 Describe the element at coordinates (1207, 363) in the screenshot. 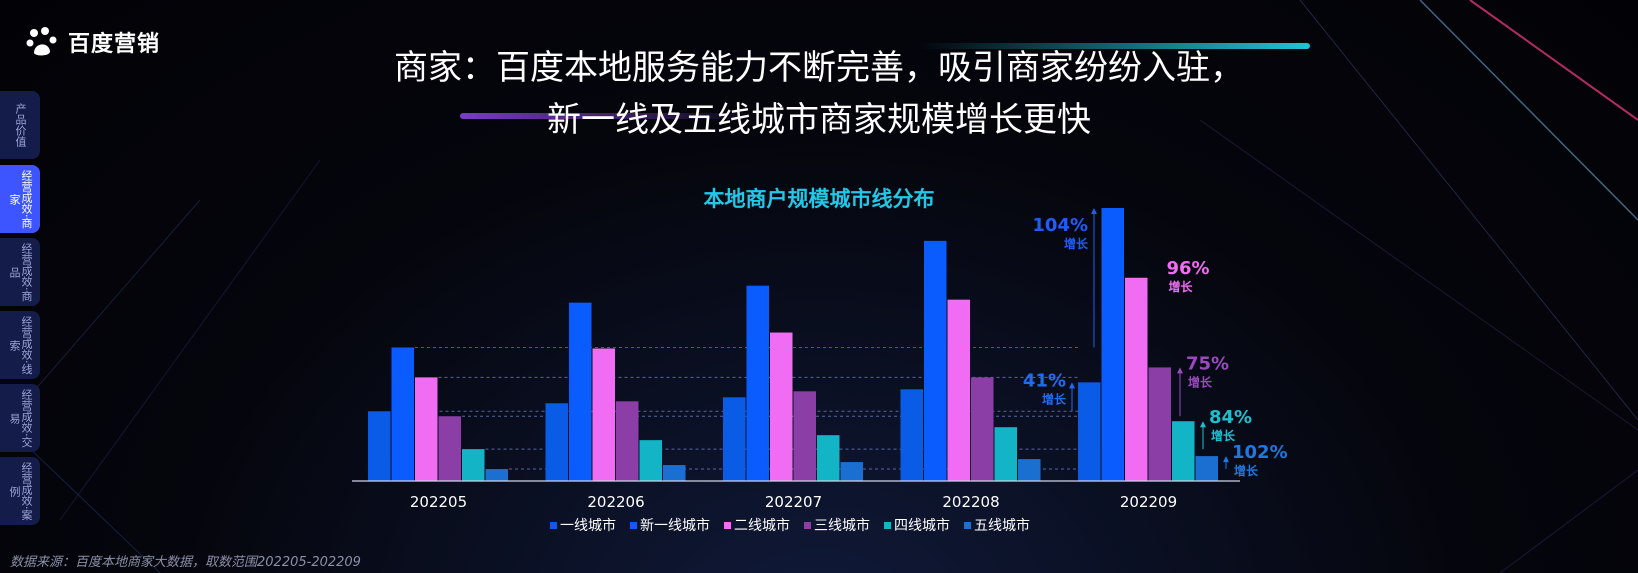

I see `growth-percent: 75%` at that location.